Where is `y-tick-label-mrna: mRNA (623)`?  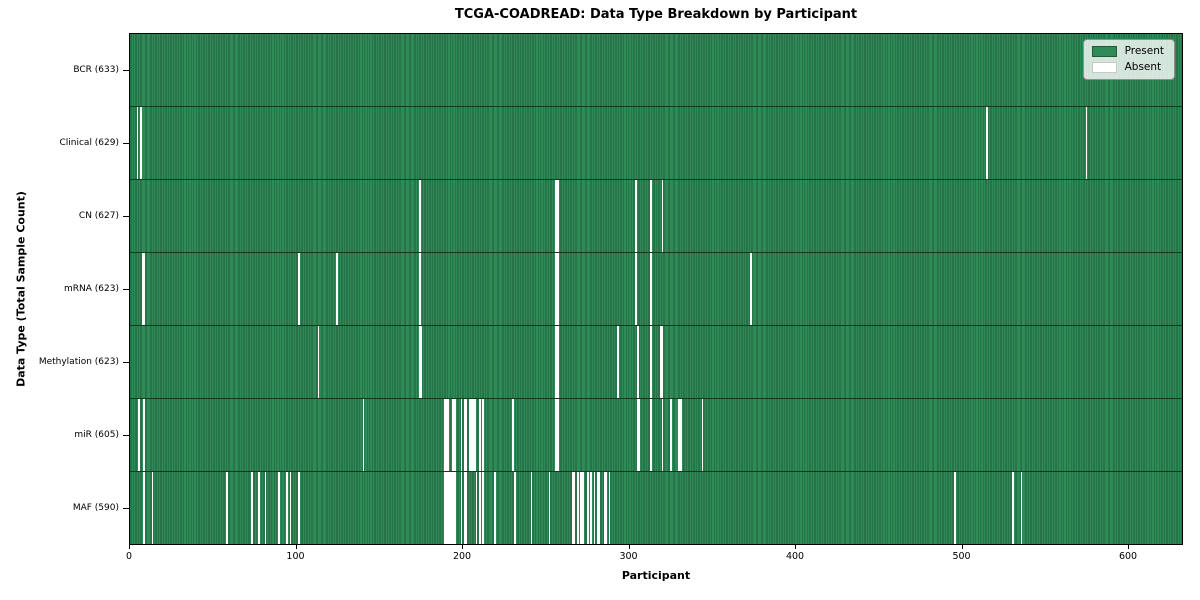
y-tick-label-mrna: mRNA (623) is located at coordinates (91, 289).